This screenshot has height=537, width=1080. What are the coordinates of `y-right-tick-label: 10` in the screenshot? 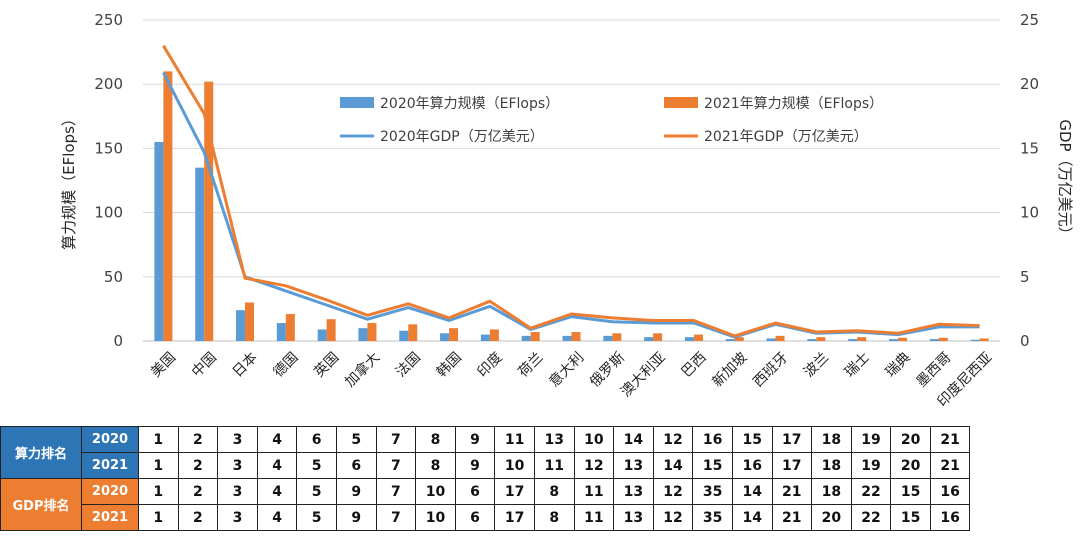 It's located at (1029, 213).